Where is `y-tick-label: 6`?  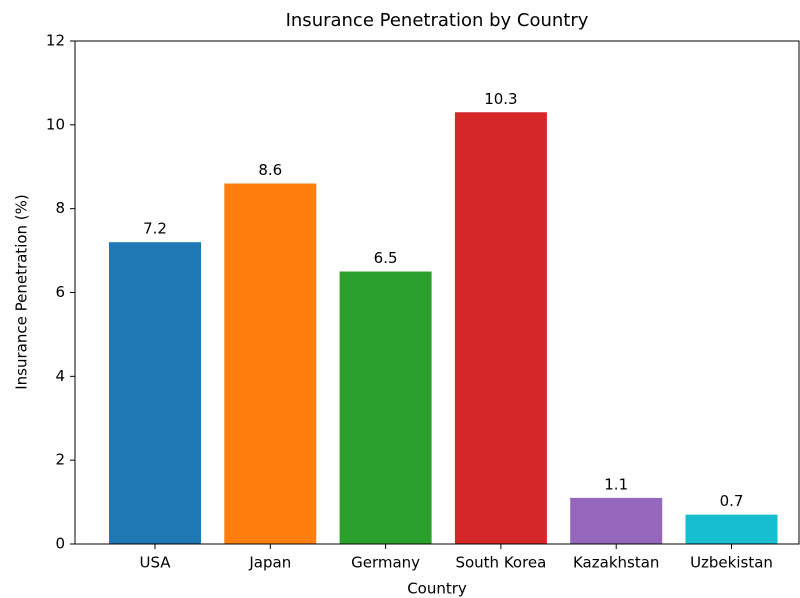
y-tick-label: 6 is located at coordinates (60, 292).